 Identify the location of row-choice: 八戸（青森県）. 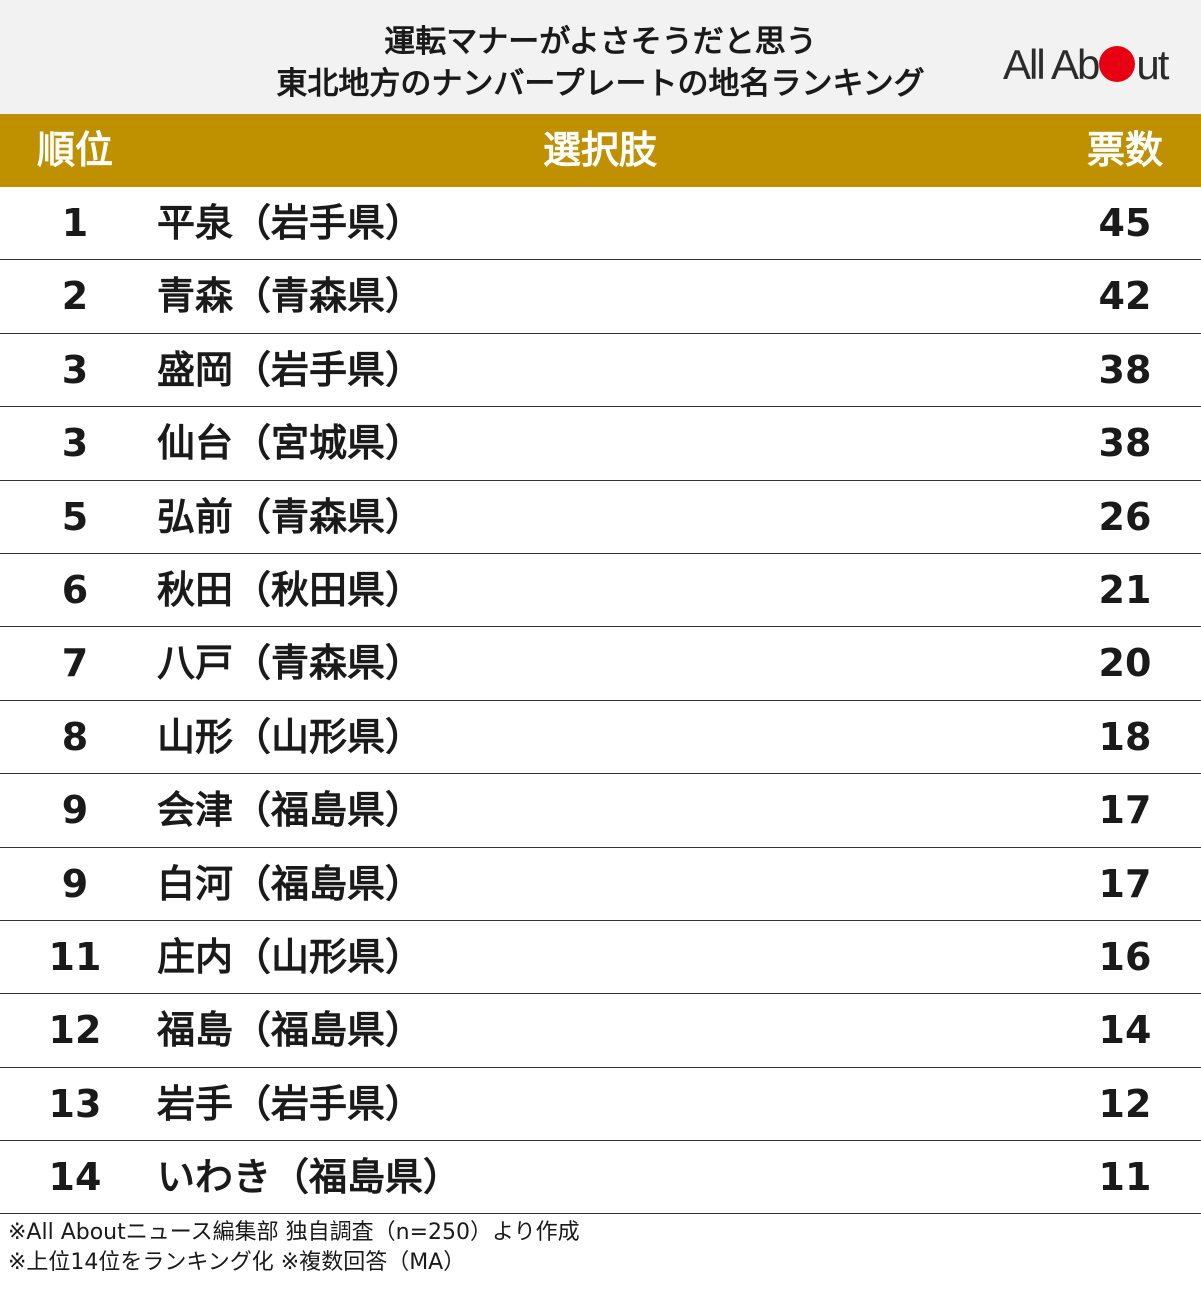
(290, 663).